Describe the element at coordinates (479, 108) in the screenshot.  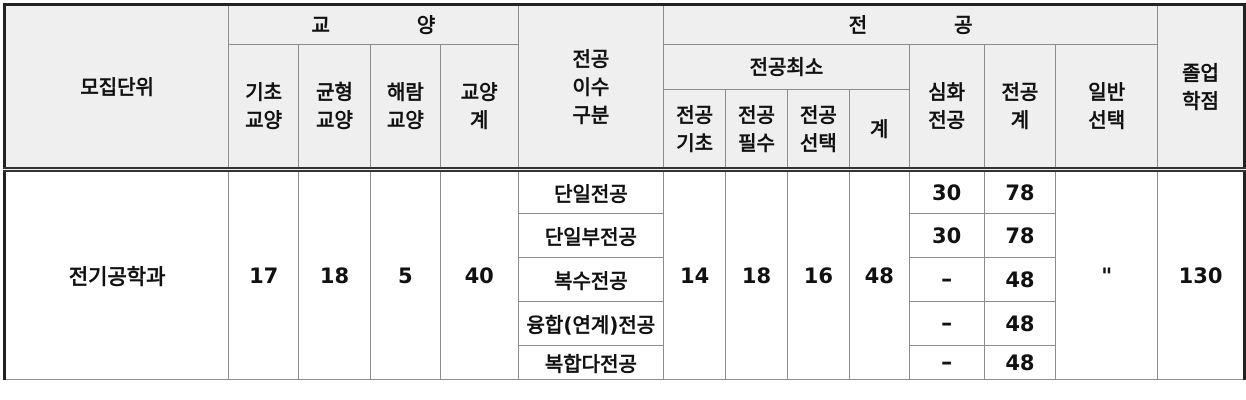
I see `header-liberal-total: 교양 계` at that location.